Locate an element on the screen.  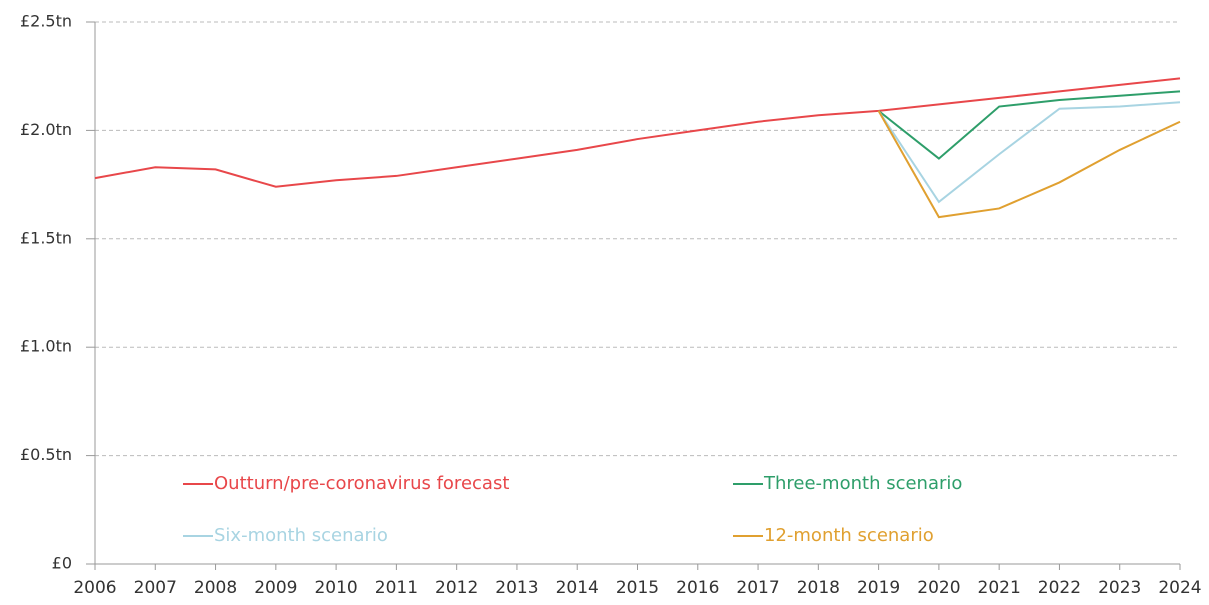
x-tick-label: 2023 is located at coordinates (1119, 588).